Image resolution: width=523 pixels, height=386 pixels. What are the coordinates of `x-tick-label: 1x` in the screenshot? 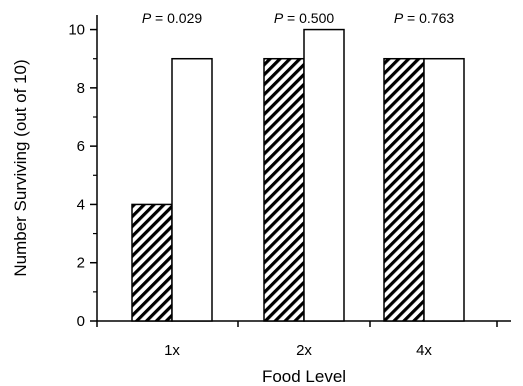 It's located at (172, 350).